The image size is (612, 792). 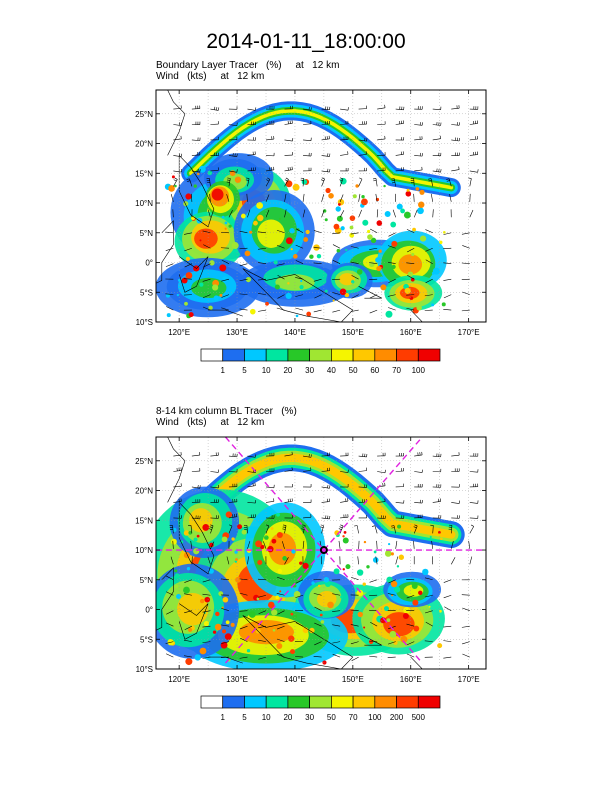 What do you see at coordinates (244, 370) in the screenshot?
I see `colorbar-label: 5` at bounding box center [244, 370].